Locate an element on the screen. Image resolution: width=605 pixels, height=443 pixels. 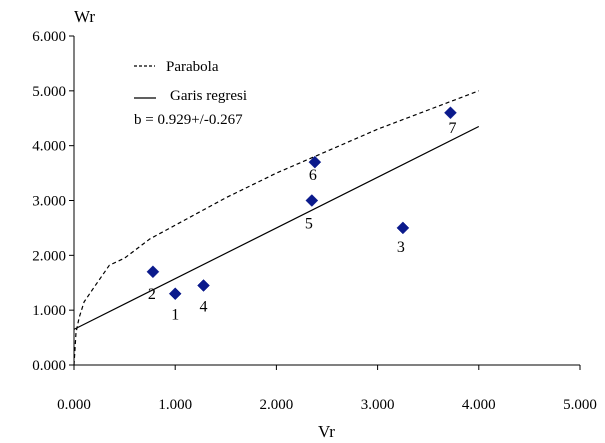
x-tick-label: 4.000 is located at coordinates (479, 405).